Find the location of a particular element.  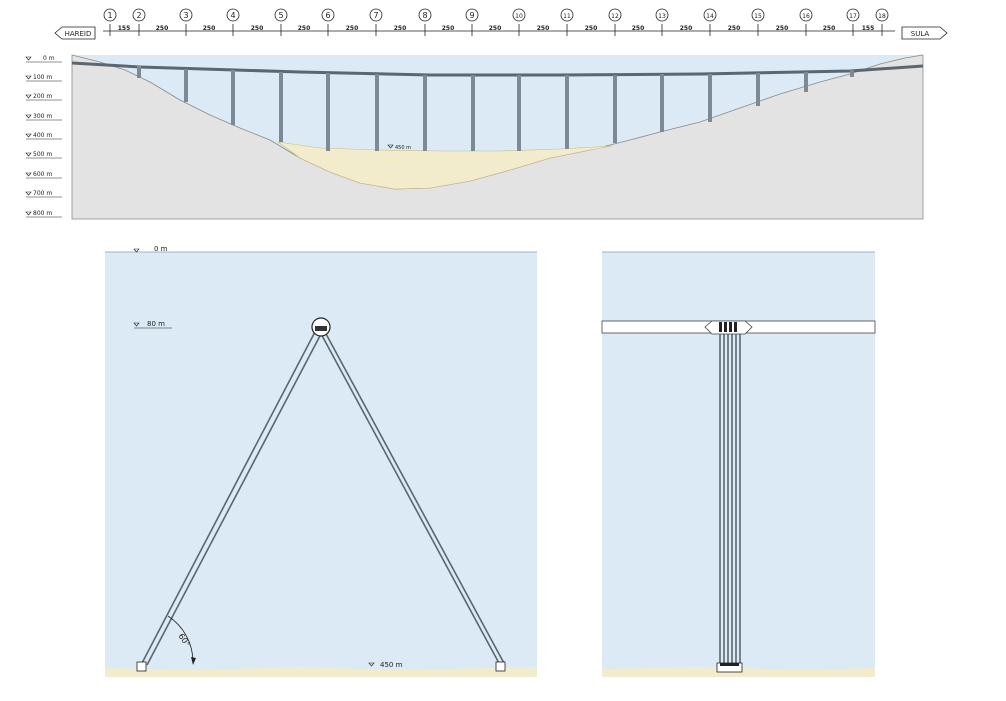

angle-arc is located at coordinates (180, 639).